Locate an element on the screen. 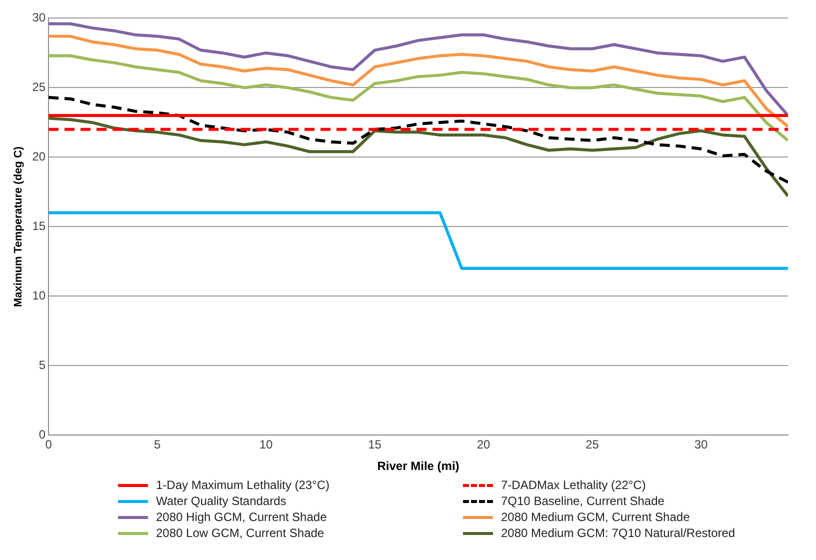  y-tick-label: 5 is located at coordinates (42, 365).